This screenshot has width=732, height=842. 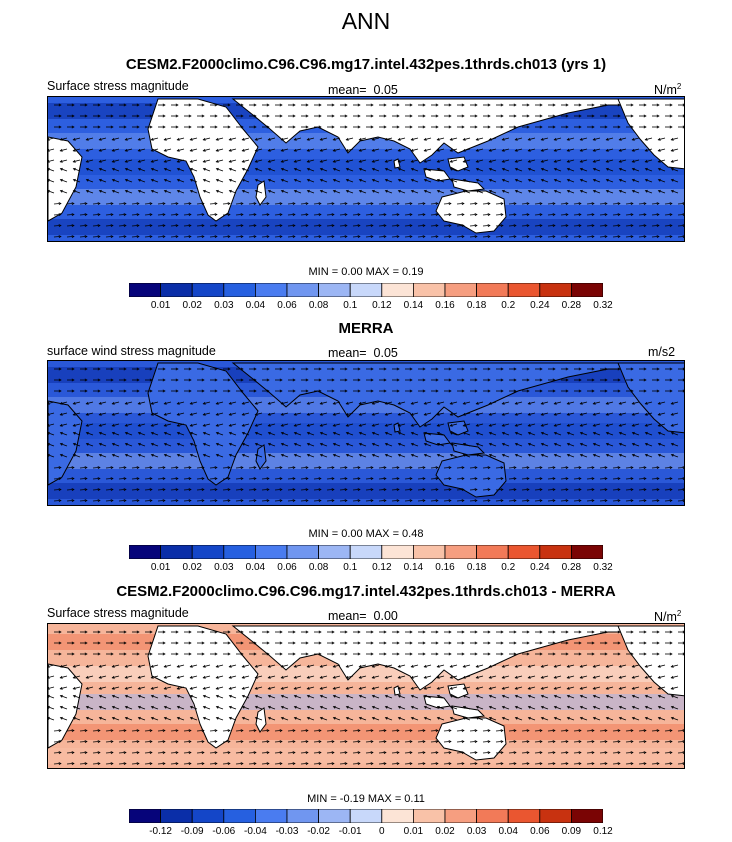 What do you see at coordinates (385, 353) in the screenshot?
I see `mean-value: 0.05` at bounding box center [385, 353].